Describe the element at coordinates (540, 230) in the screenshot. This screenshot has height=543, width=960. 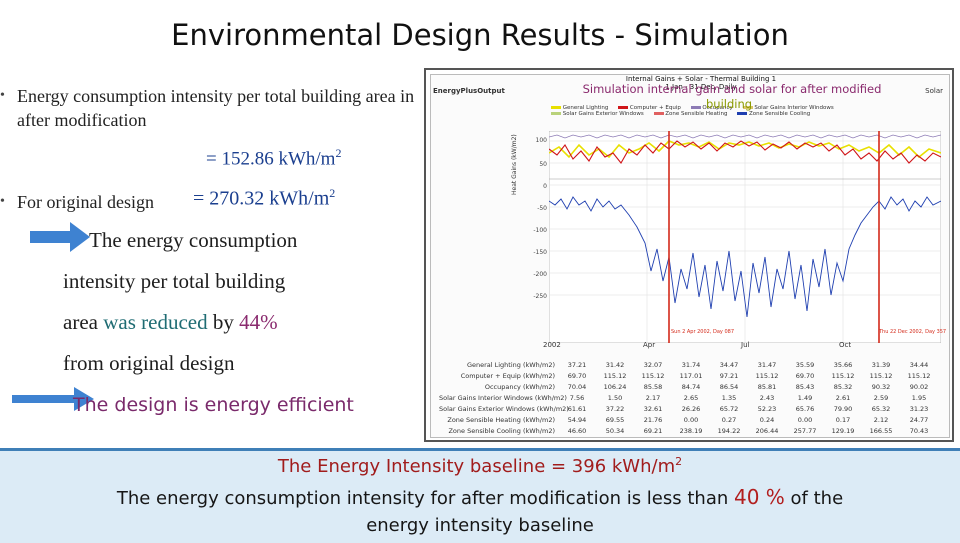
I see `y-tick: -100` at that location.